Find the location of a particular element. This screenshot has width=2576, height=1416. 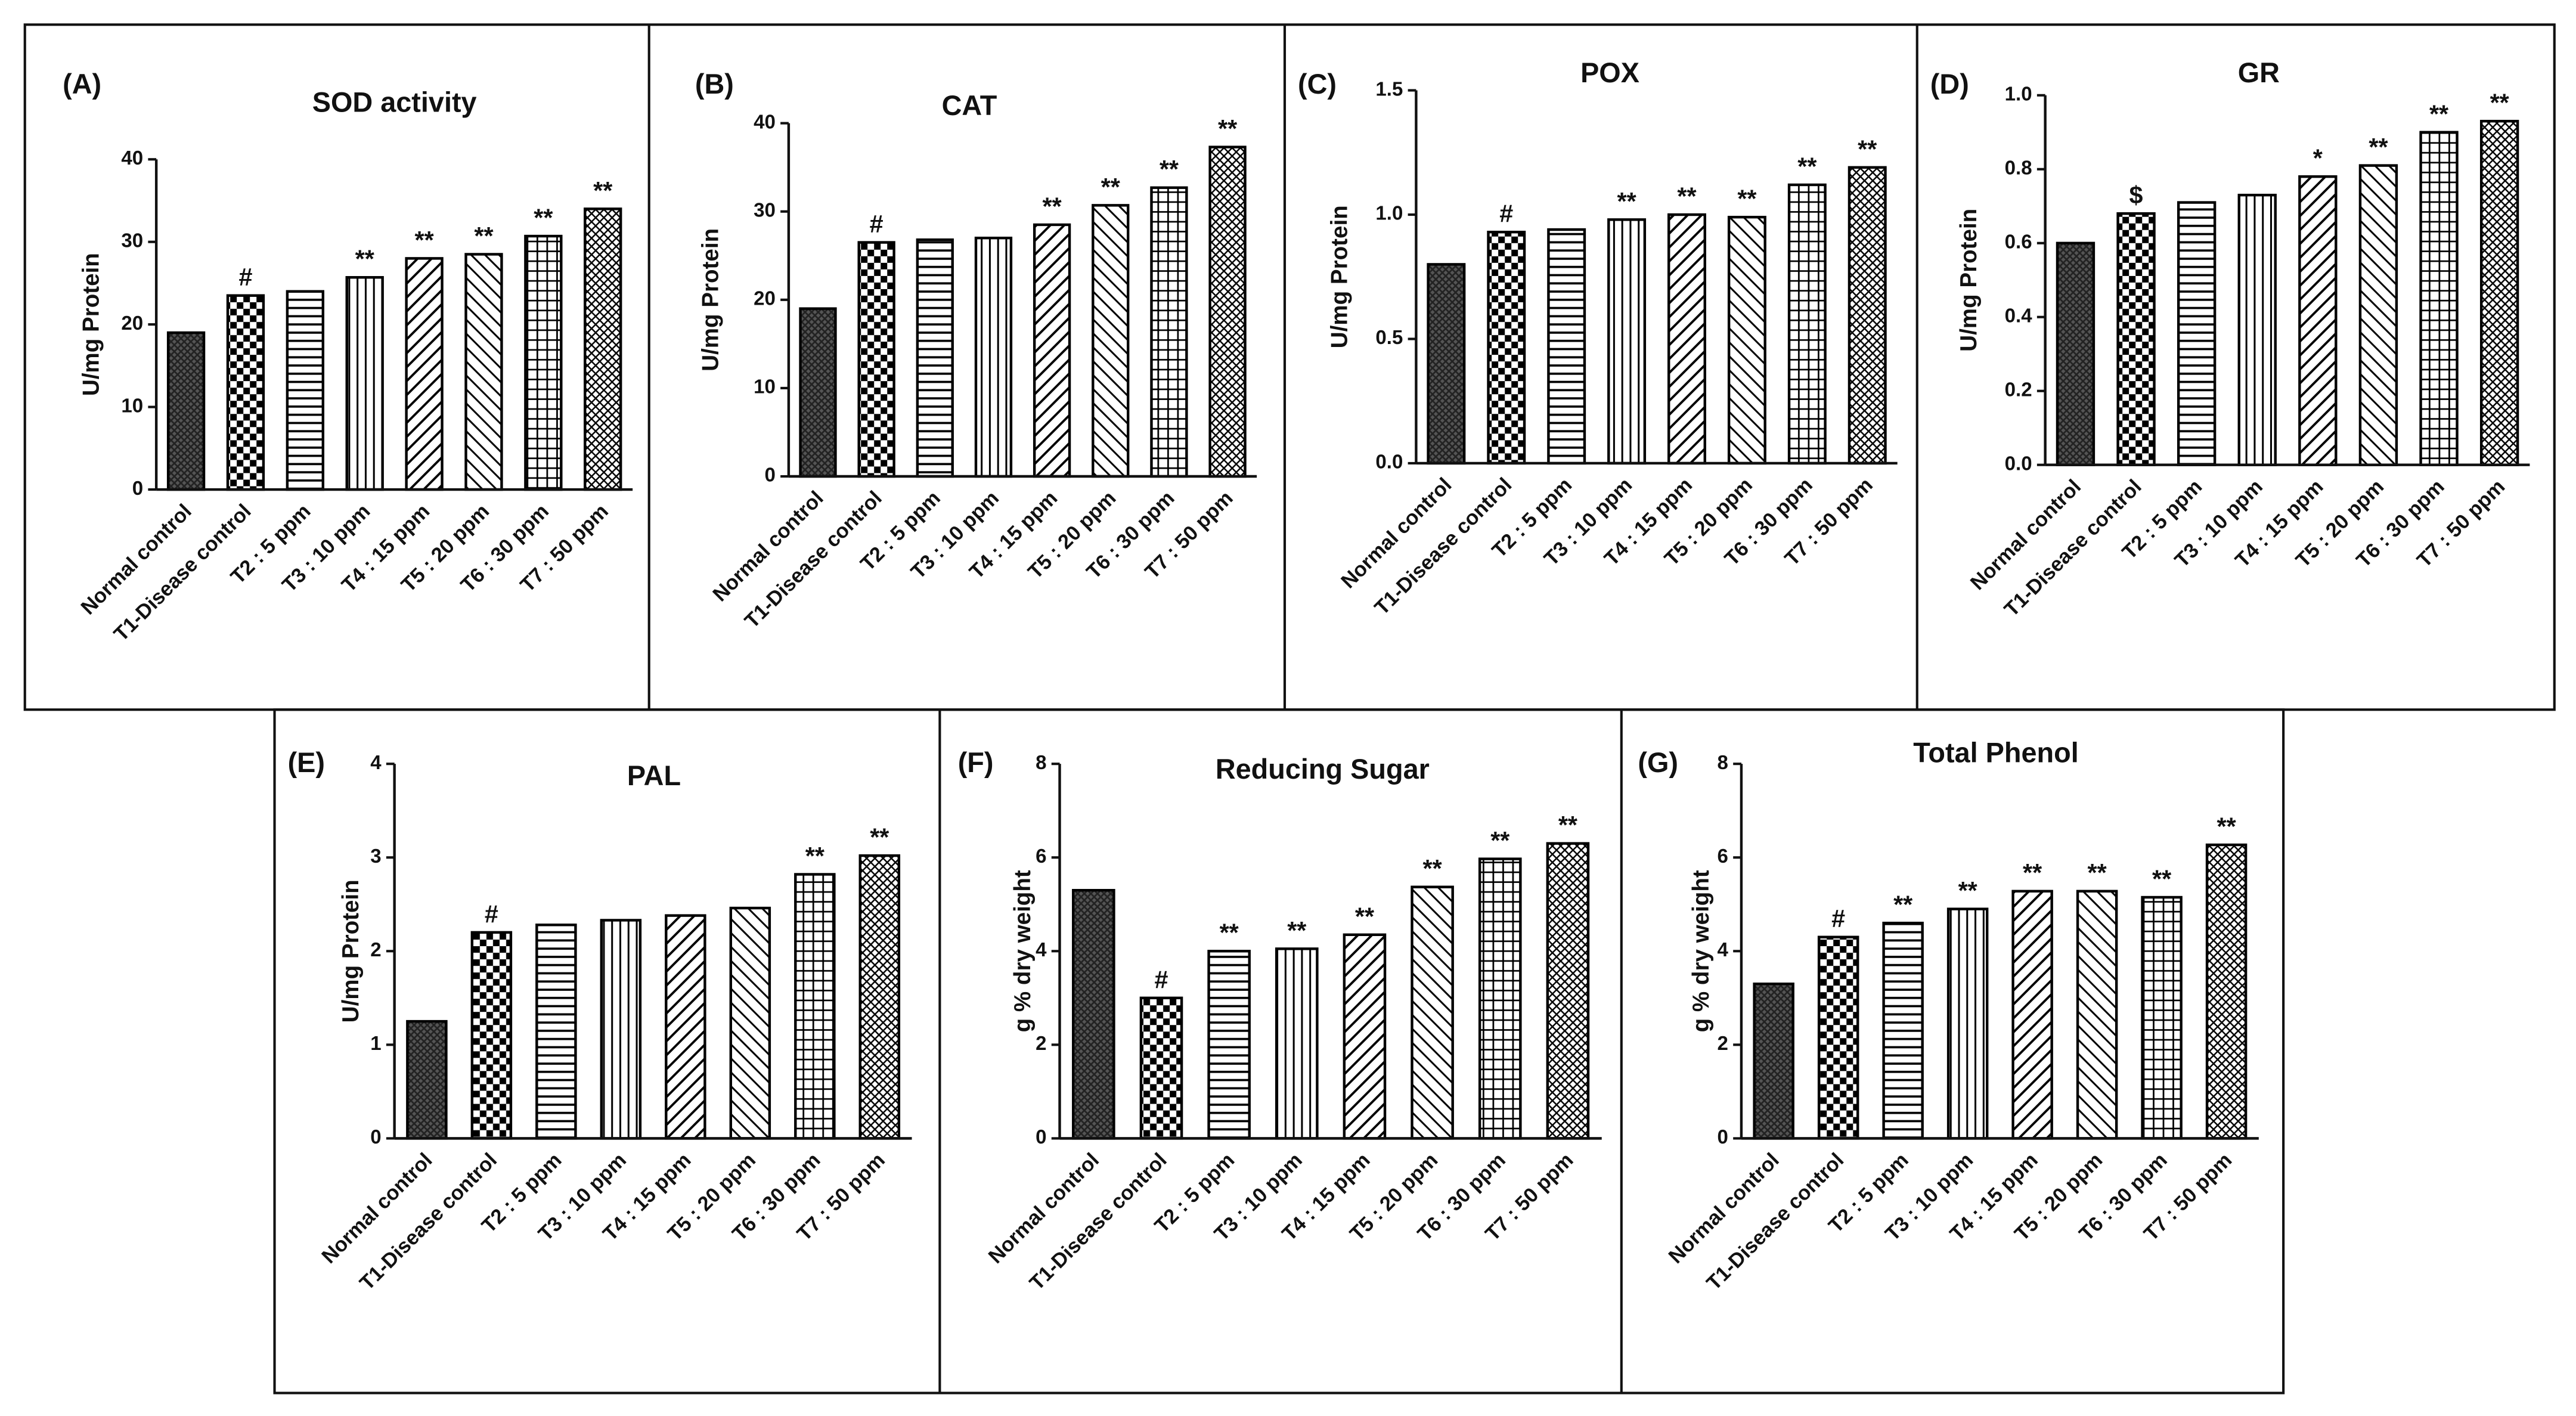

significance-label: $ is located at coordinates (2136, 195).